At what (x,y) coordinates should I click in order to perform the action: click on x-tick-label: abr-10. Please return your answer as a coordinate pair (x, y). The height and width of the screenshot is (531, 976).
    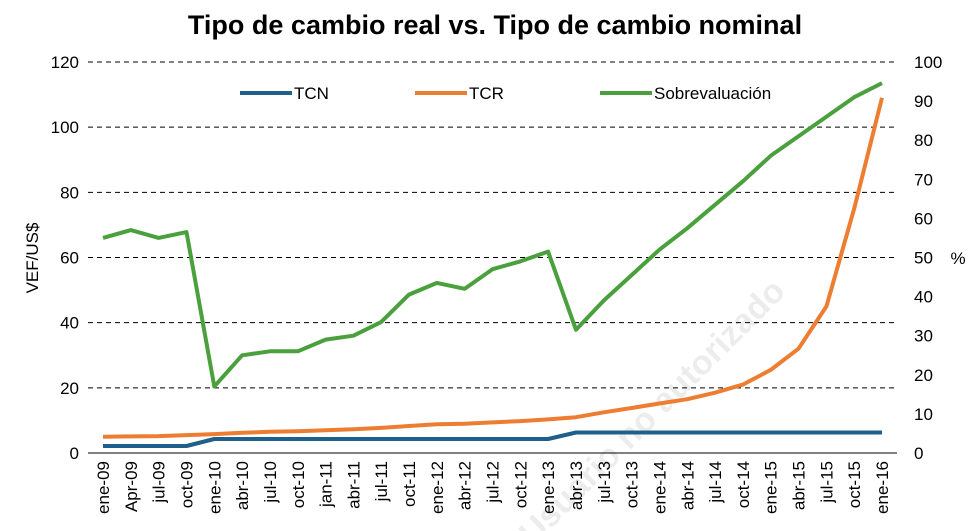
    Looking at the image, I should click on (242, 485).